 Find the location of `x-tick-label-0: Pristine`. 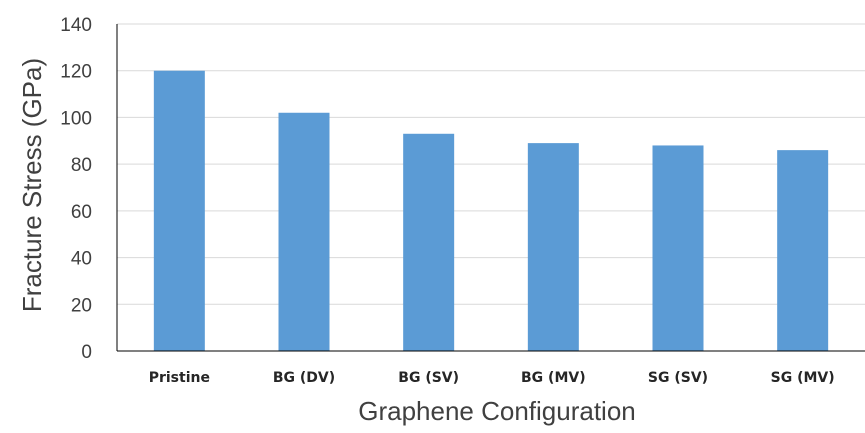

x-tick-label-0: Pristine is located at coordinates (179, 378).